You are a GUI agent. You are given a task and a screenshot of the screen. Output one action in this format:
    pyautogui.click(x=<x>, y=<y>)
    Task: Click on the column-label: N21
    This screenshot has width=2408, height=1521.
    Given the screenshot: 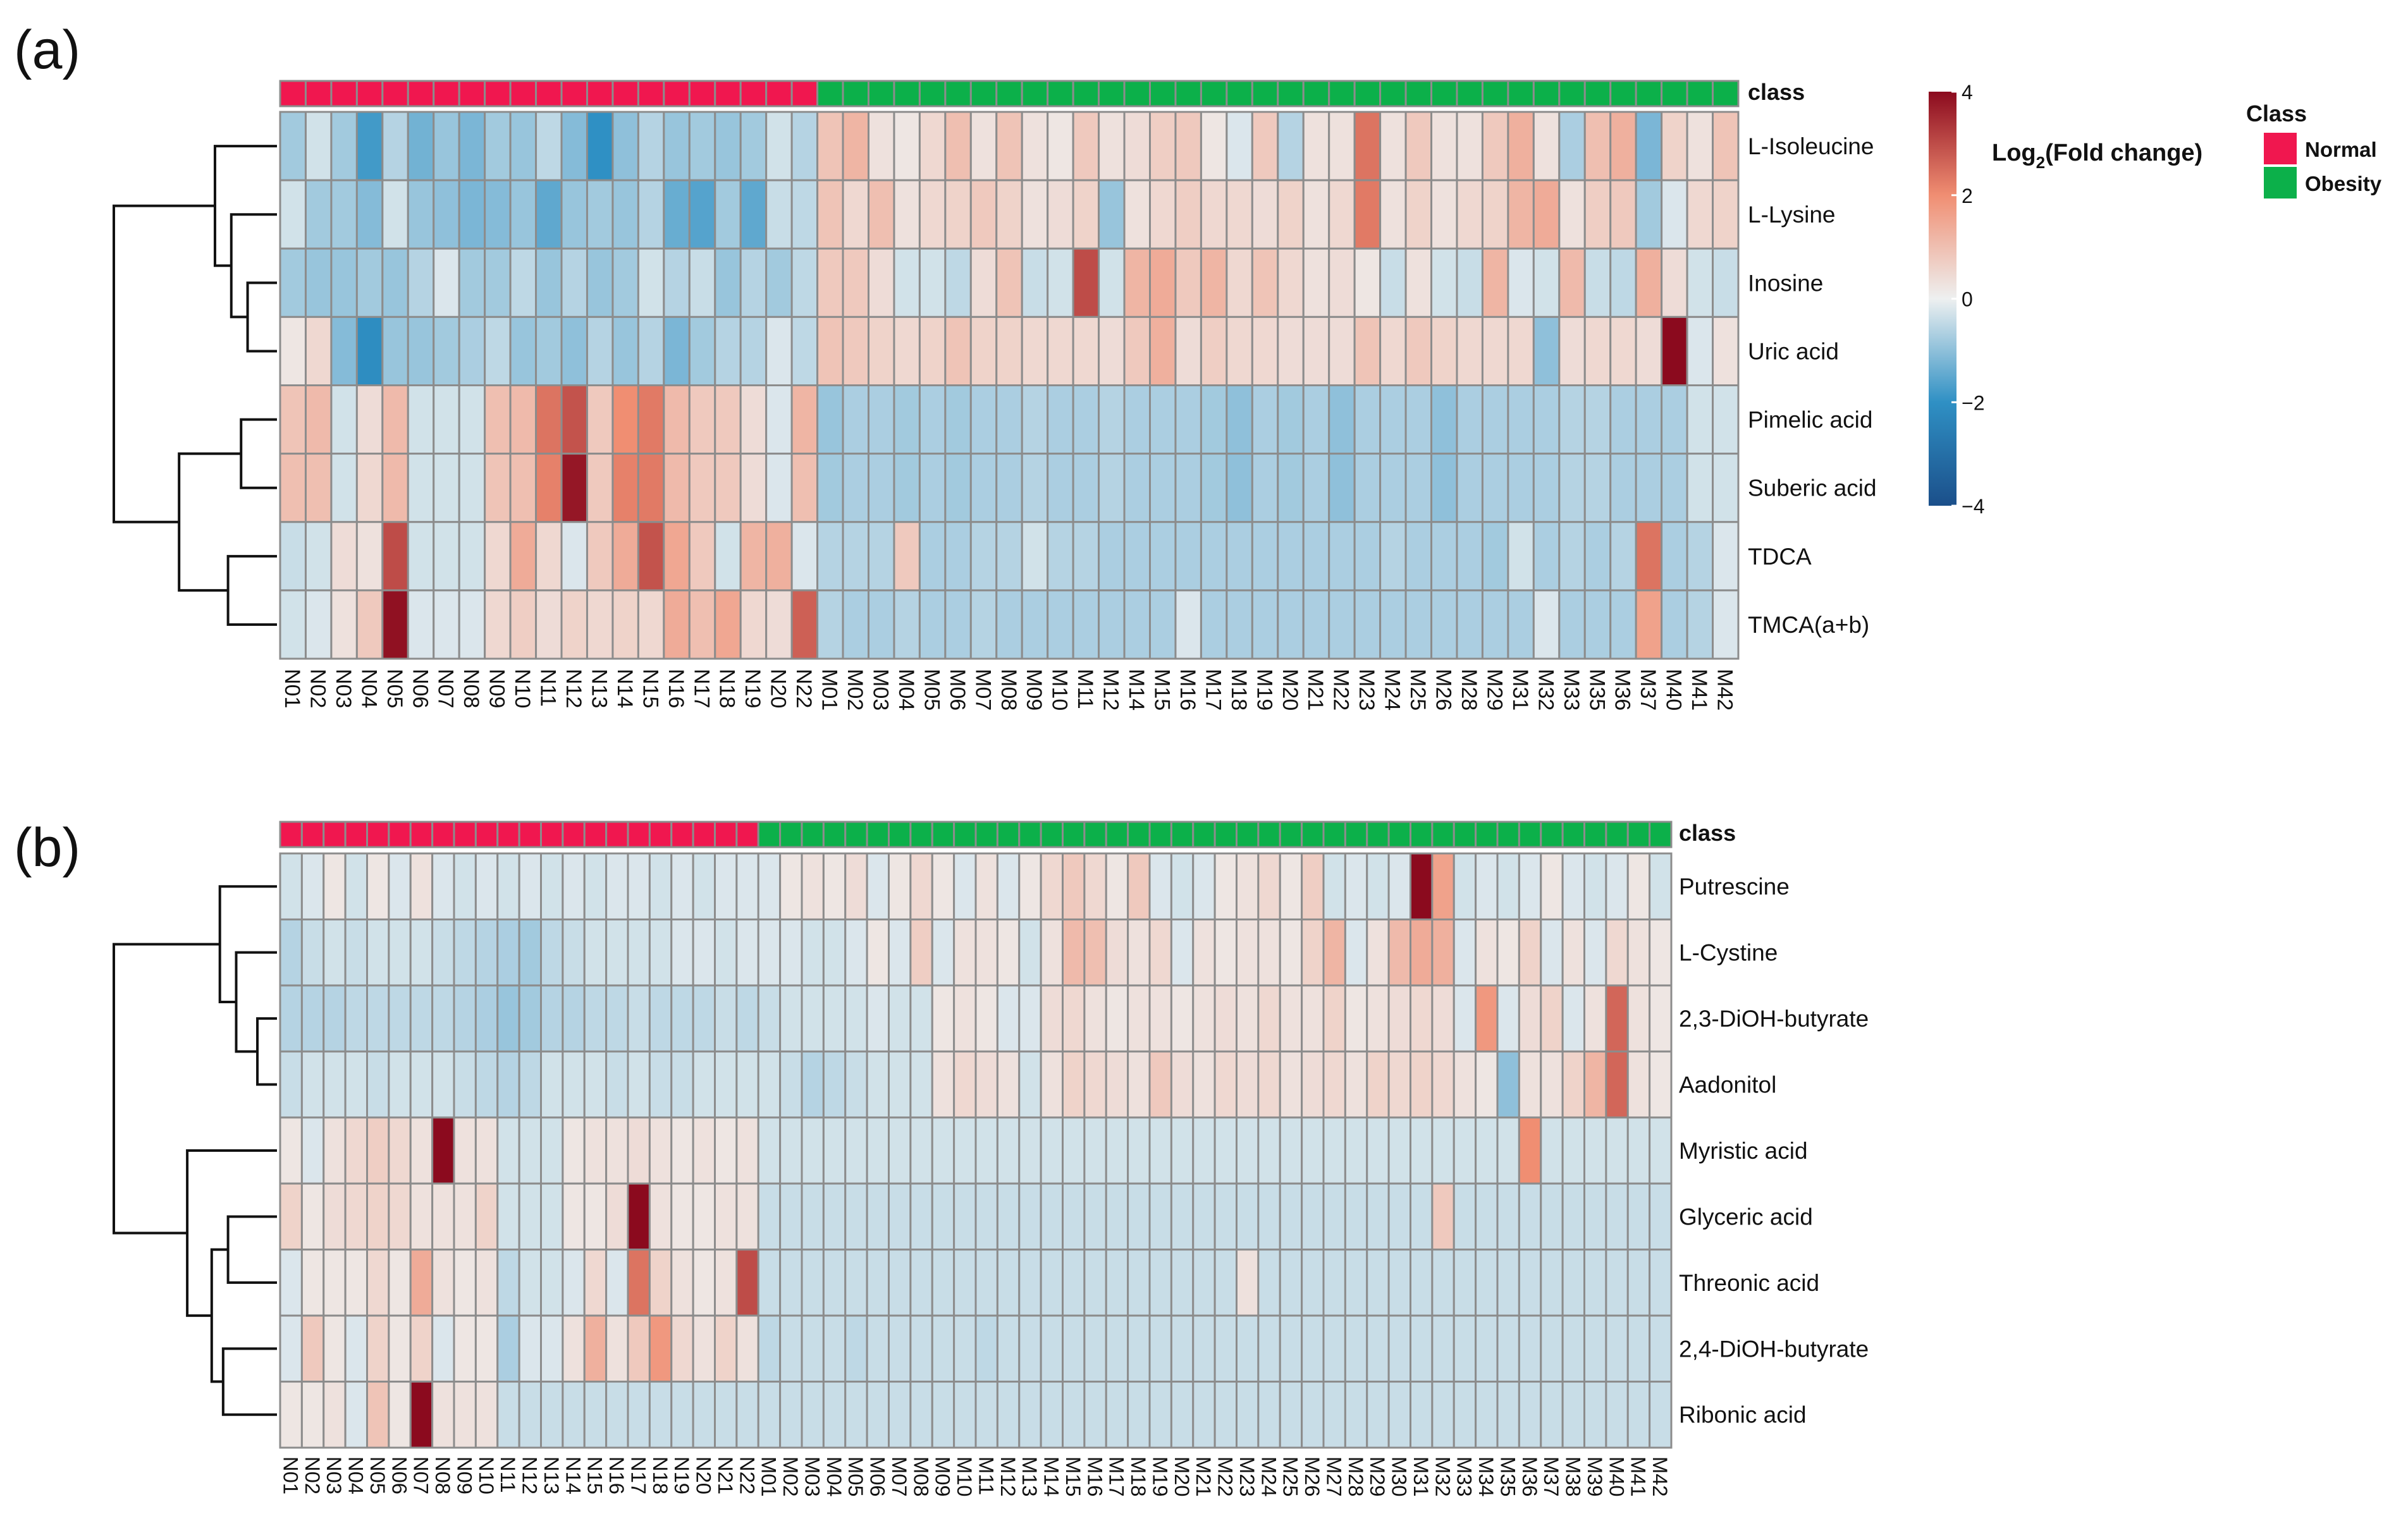 What is the action you would take?
    pyautogui.click(x=725, y=1475)
    